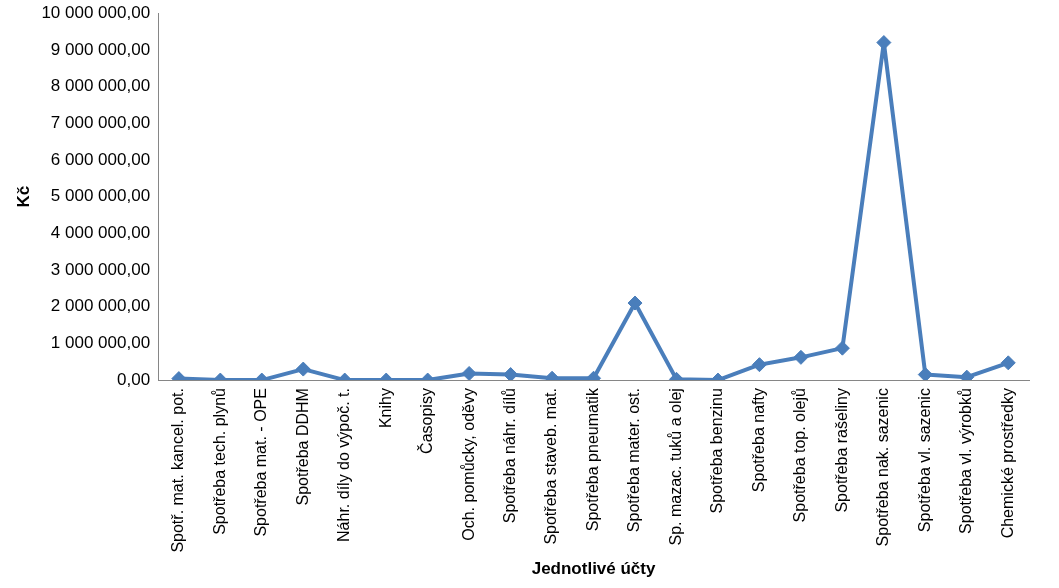 Image resolution: width=1059 pixels, height=588 pixels. I want to click on y-tick-label: 10 000 000,00, so click(96, 12).